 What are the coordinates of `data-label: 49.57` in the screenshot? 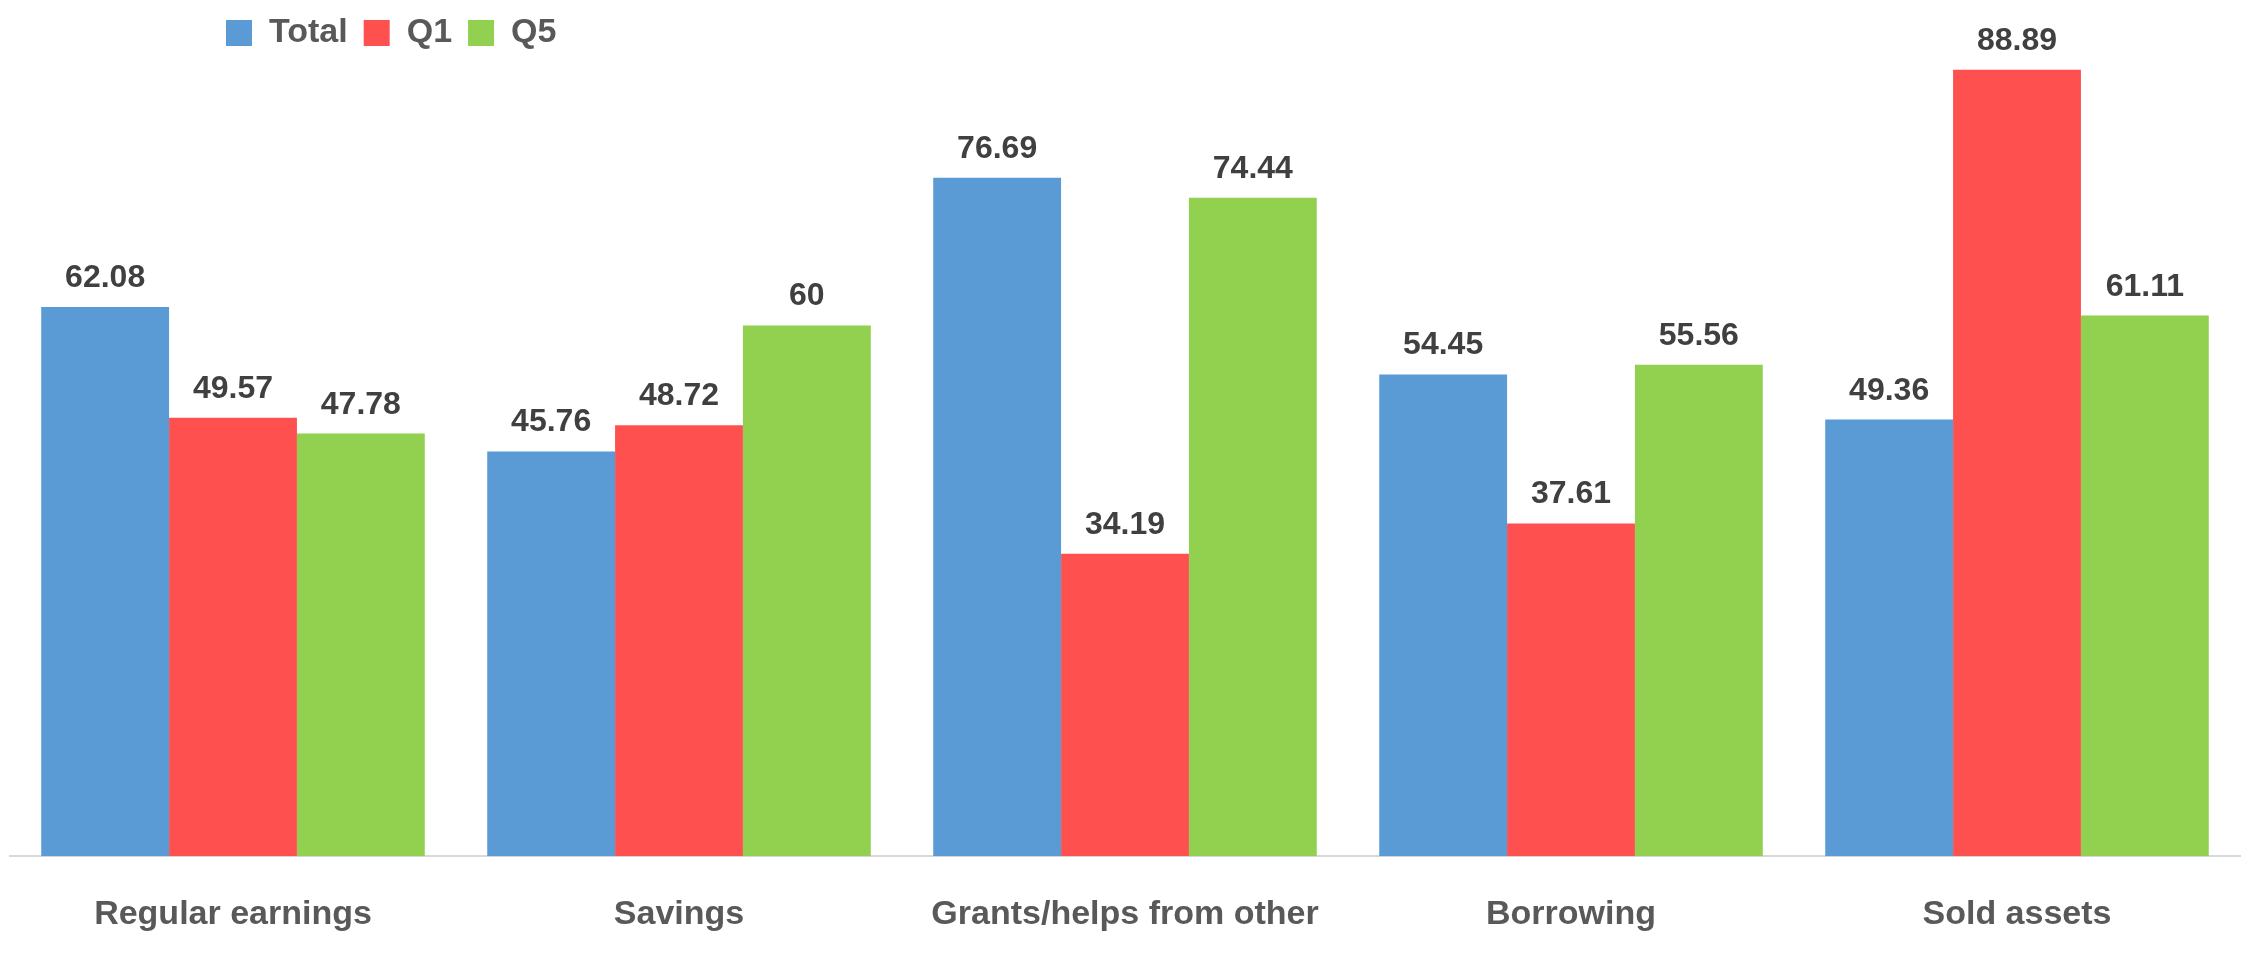 It's located at (233, 386).